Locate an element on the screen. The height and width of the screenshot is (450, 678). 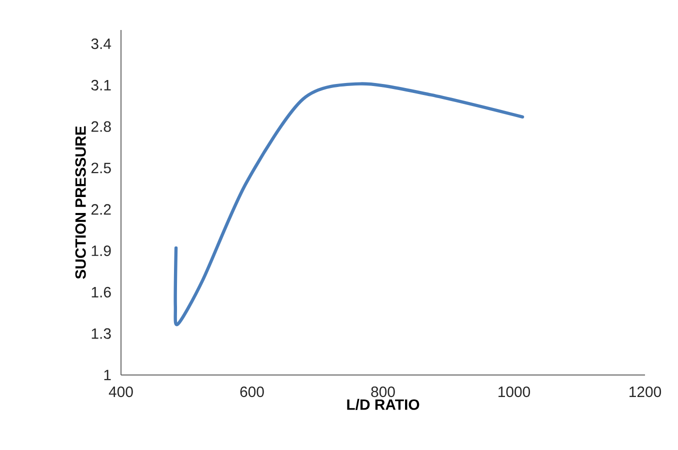
y-axis-title: SUCTION PRESSURE is located at coordinates (80, 202).